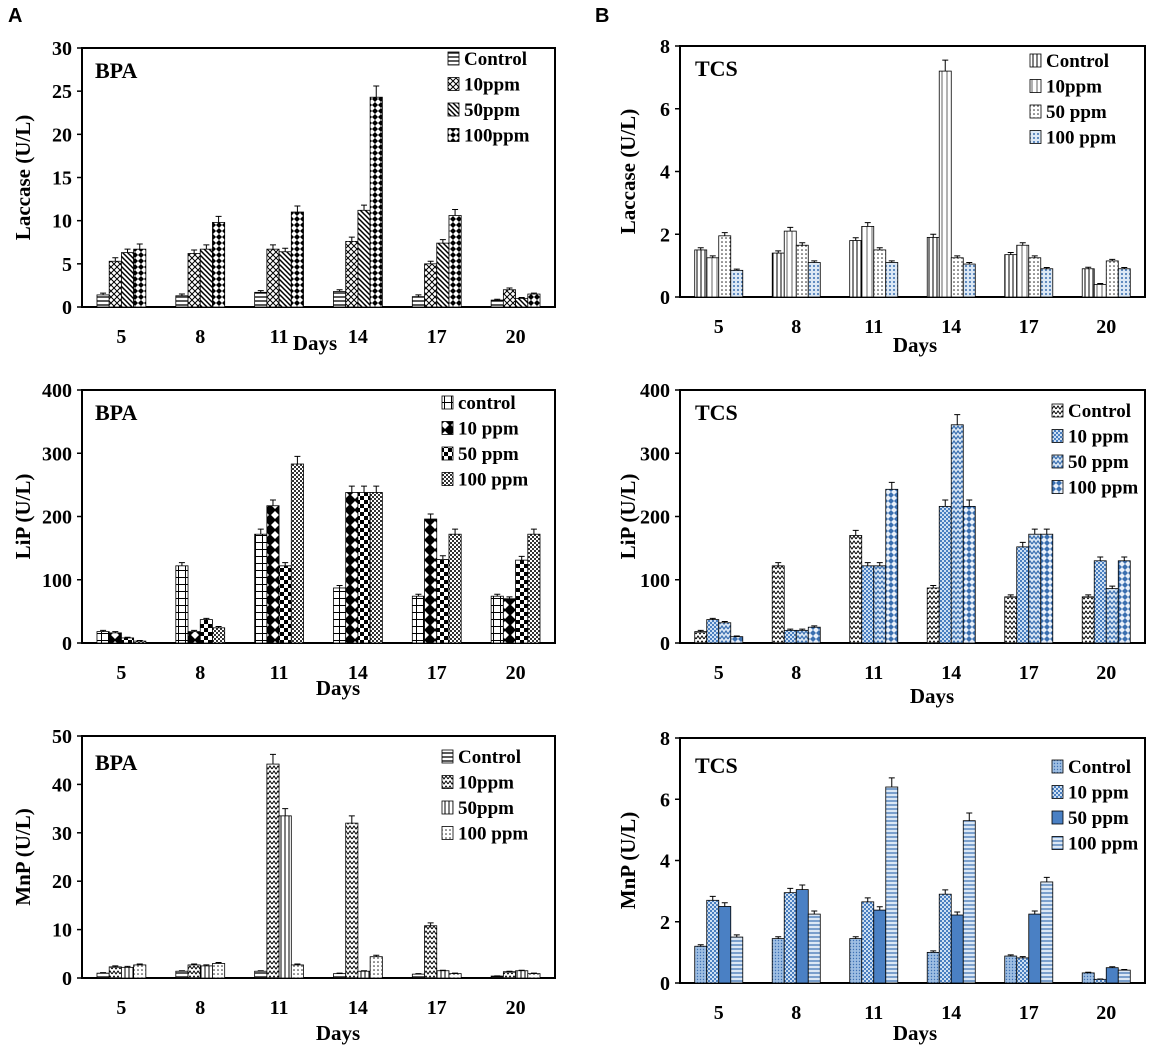  I want to click on y-tick-label: 20, so click(62, 135).